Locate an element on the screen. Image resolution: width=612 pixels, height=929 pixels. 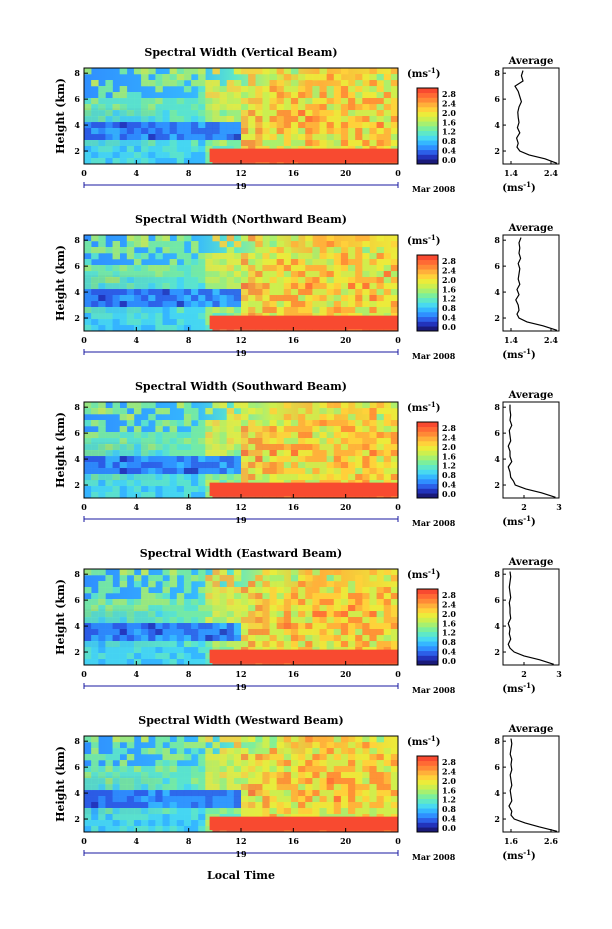
boundary-layer-block is located at coordinates (303, 322).